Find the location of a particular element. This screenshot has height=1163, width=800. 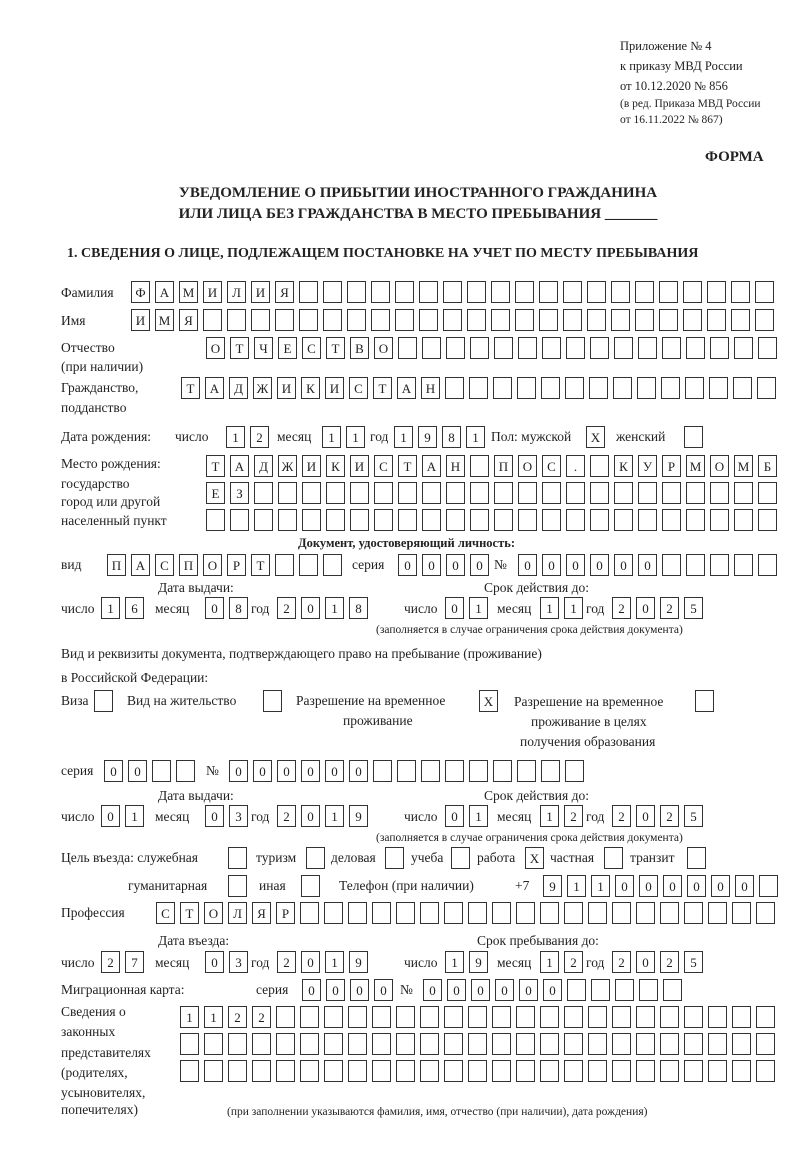

char-box: Р is located at coordinates (236, 565).